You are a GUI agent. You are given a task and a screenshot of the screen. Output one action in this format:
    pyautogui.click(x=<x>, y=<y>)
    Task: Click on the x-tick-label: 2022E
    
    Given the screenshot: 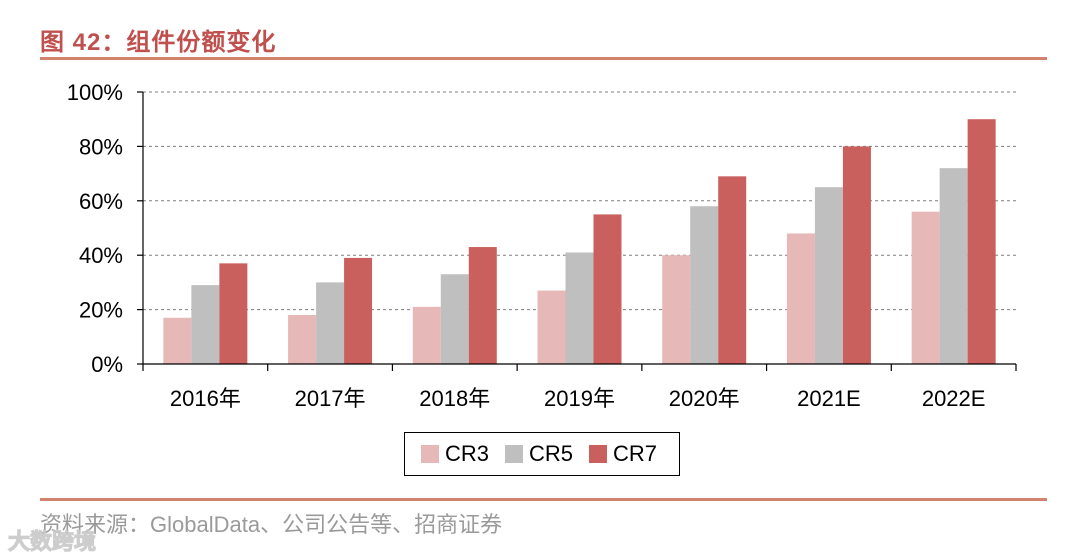 What is the action you would take?
    pyautogui.click(x=954, y=398)
    